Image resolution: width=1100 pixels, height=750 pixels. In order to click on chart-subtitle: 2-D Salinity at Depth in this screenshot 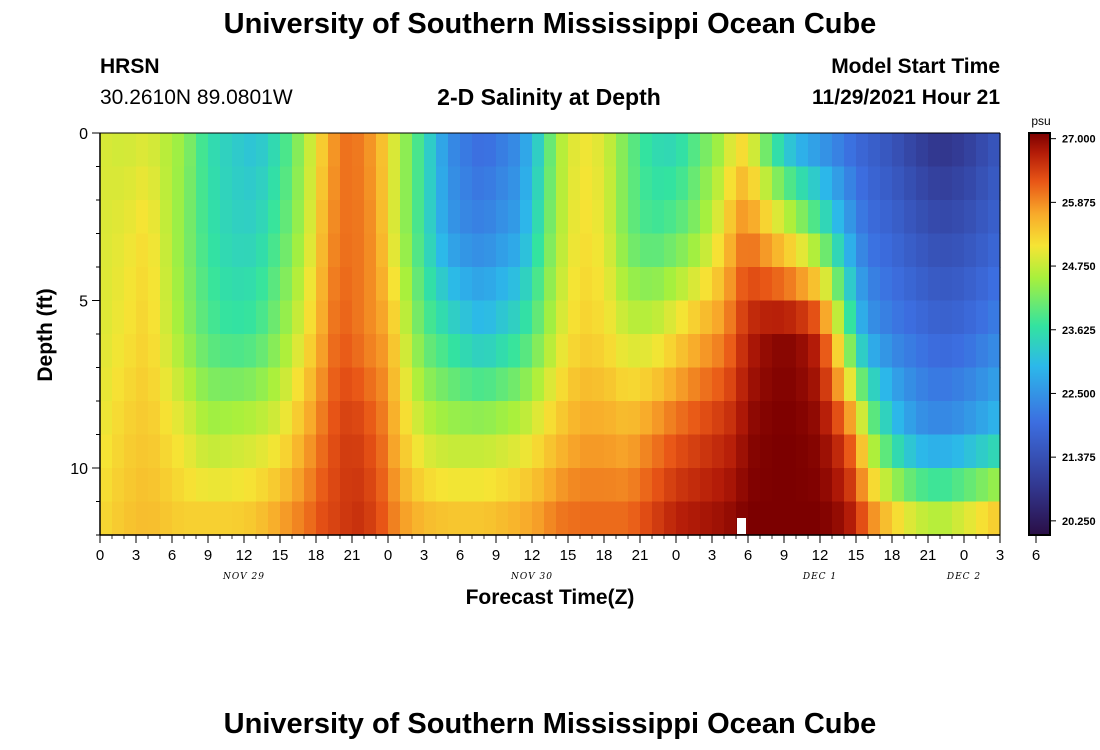, I will do `click(549, 97)`.